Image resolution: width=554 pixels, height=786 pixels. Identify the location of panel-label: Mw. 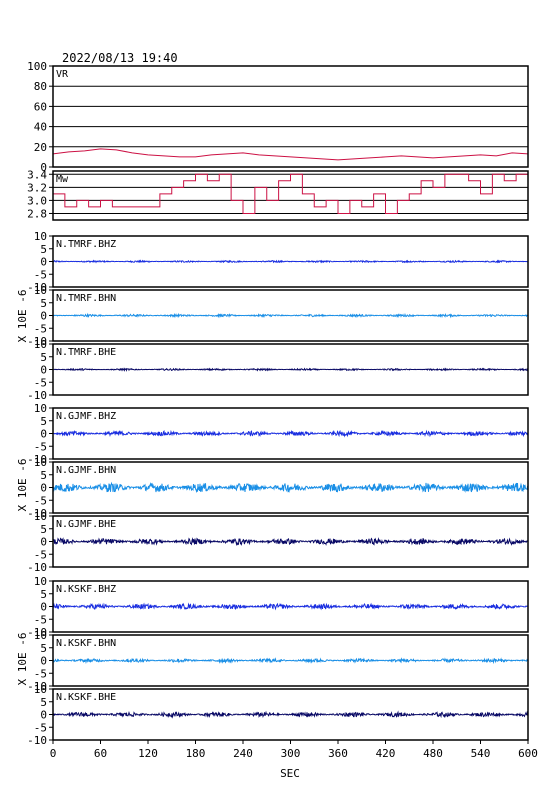
(62, 179).